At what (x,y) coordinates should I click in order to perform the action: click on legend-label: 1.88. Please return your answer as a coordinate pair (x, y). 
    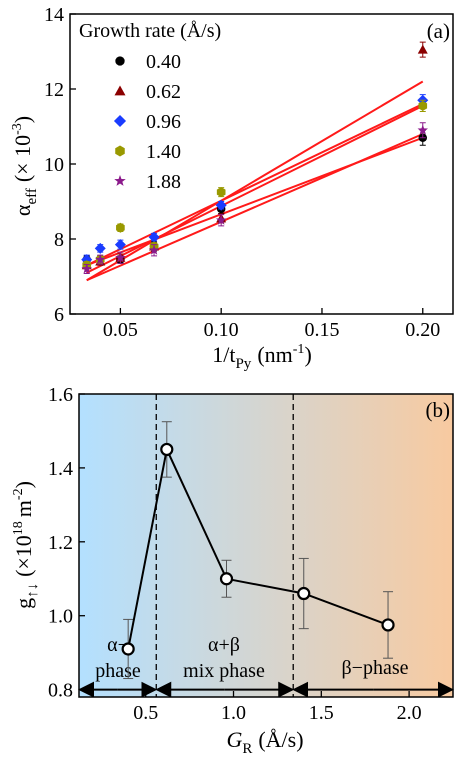
    Looking at the image, I should click on (163, 182).